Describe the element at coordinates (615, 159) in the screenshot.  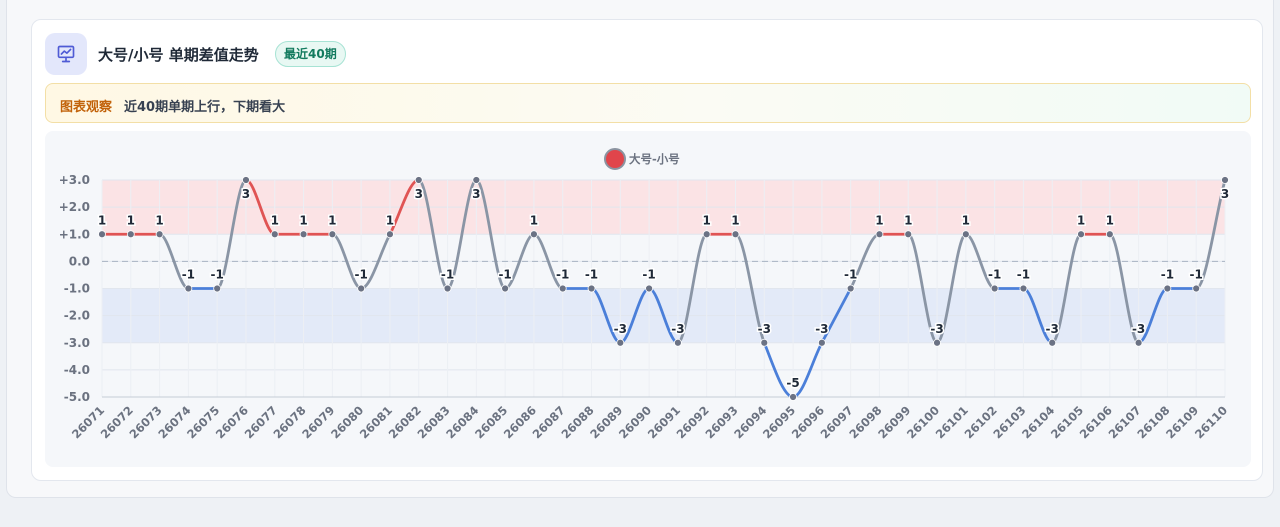
I see `legend-marker` at that location.